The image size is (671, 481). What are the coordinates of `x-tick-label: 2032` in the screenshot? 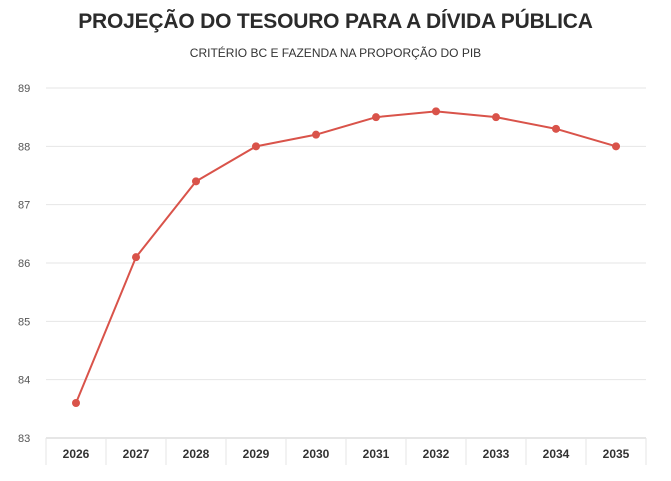 It's located at (436, 454).